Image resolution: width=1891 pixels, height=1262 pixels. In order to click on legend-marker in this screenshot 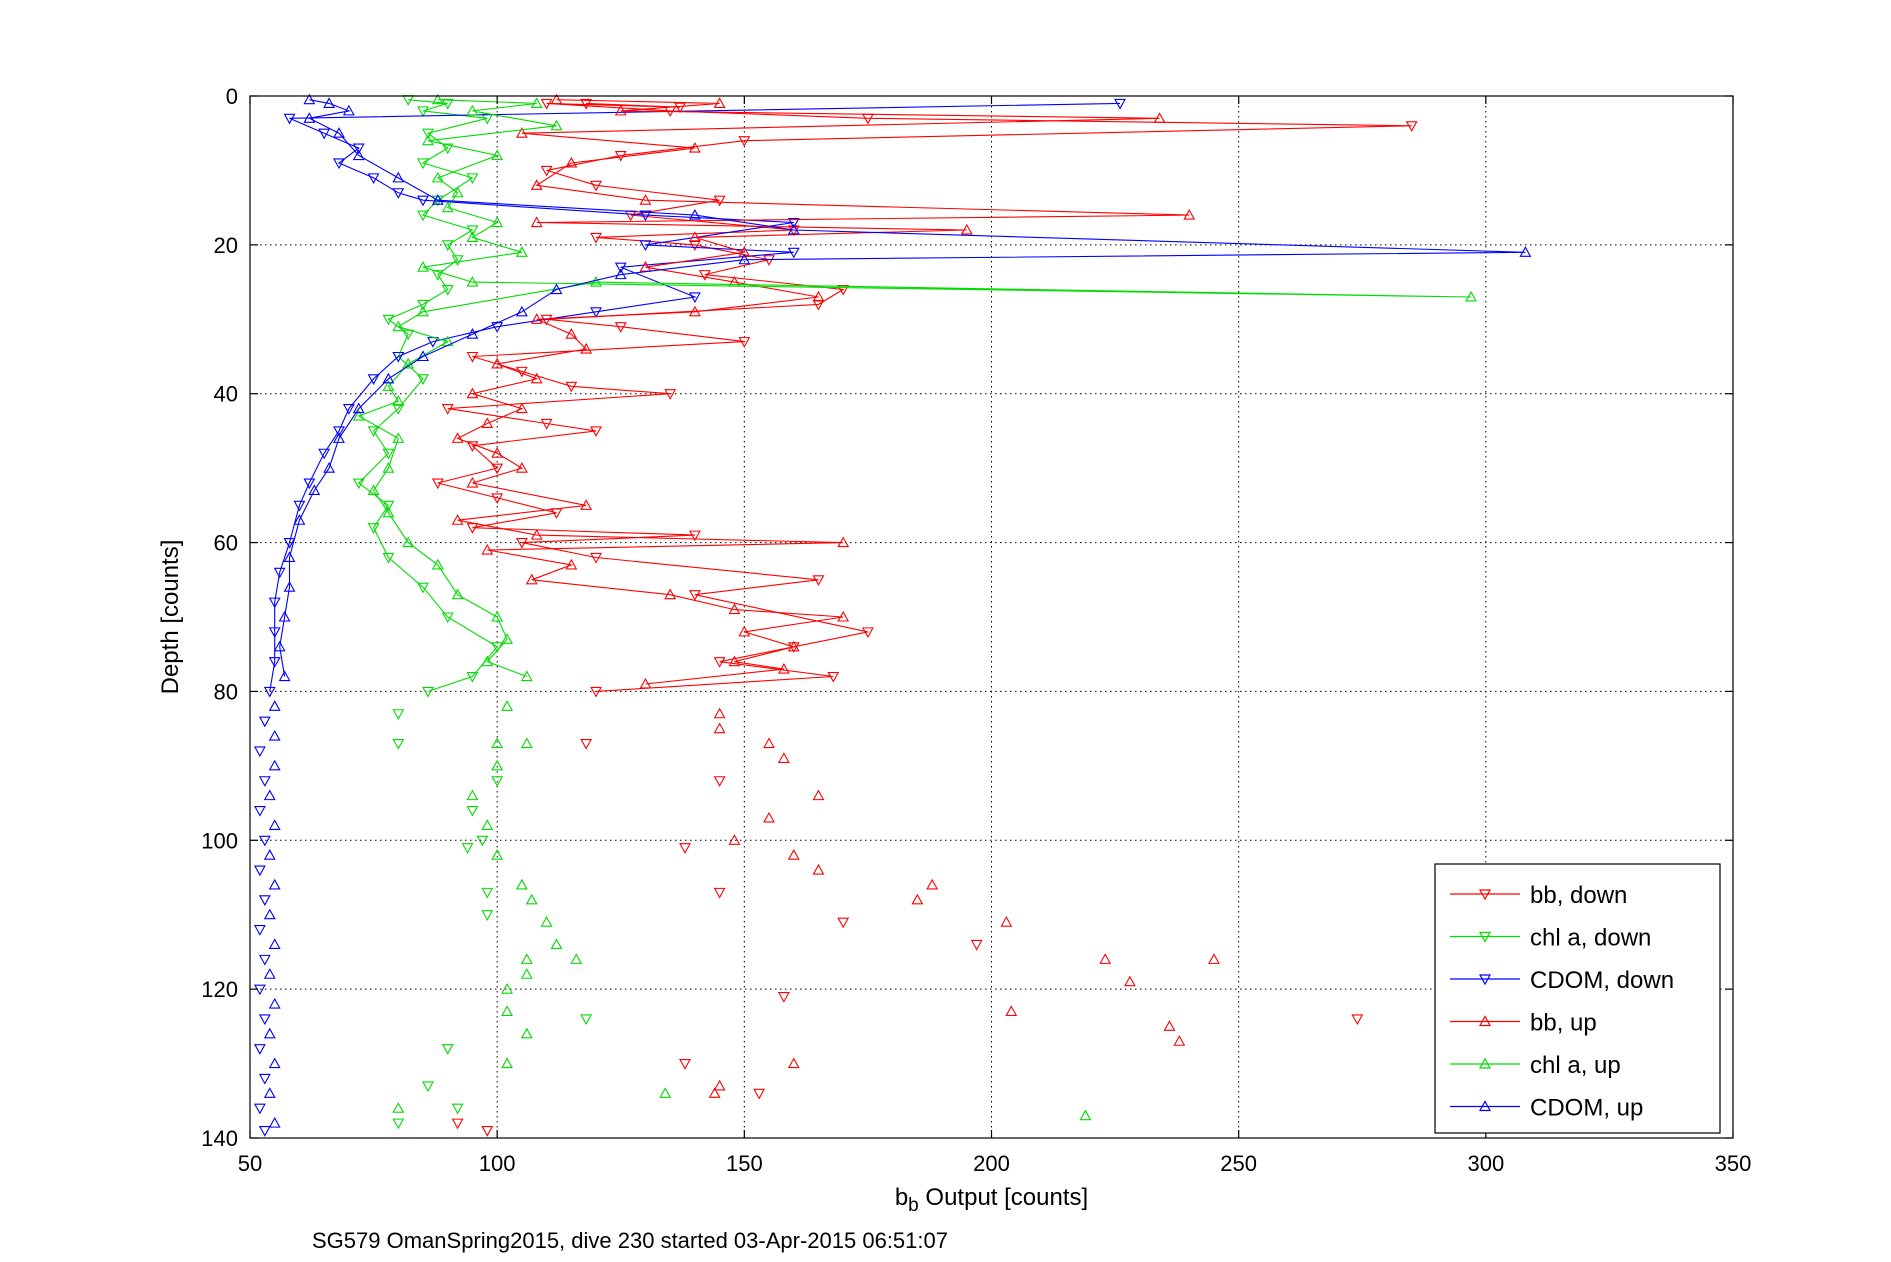, I will do `click(1485, 980)`.